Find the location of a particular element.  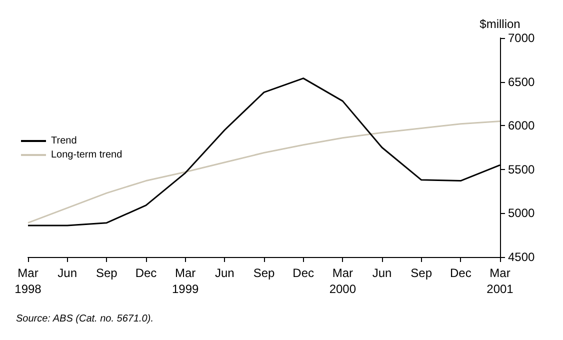

legend-label: Trend is located at coordinates (64, 141).